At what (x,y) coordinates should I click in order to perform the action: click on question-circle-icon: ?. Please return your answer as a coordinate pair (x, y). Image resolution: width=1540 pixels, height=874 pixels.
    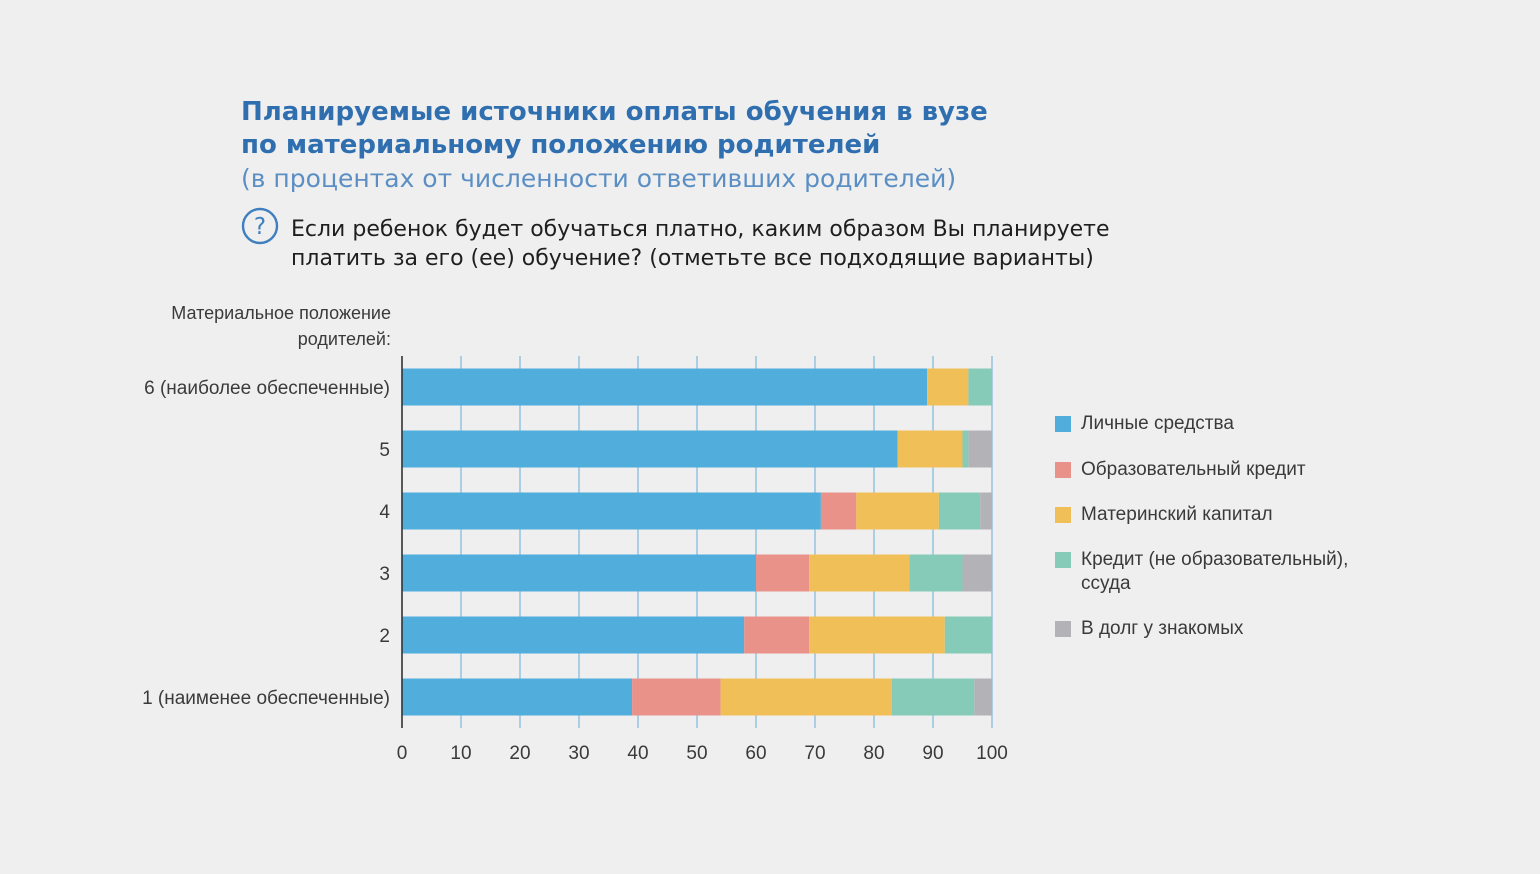
    Looking at the image, I should click on (260, 226).